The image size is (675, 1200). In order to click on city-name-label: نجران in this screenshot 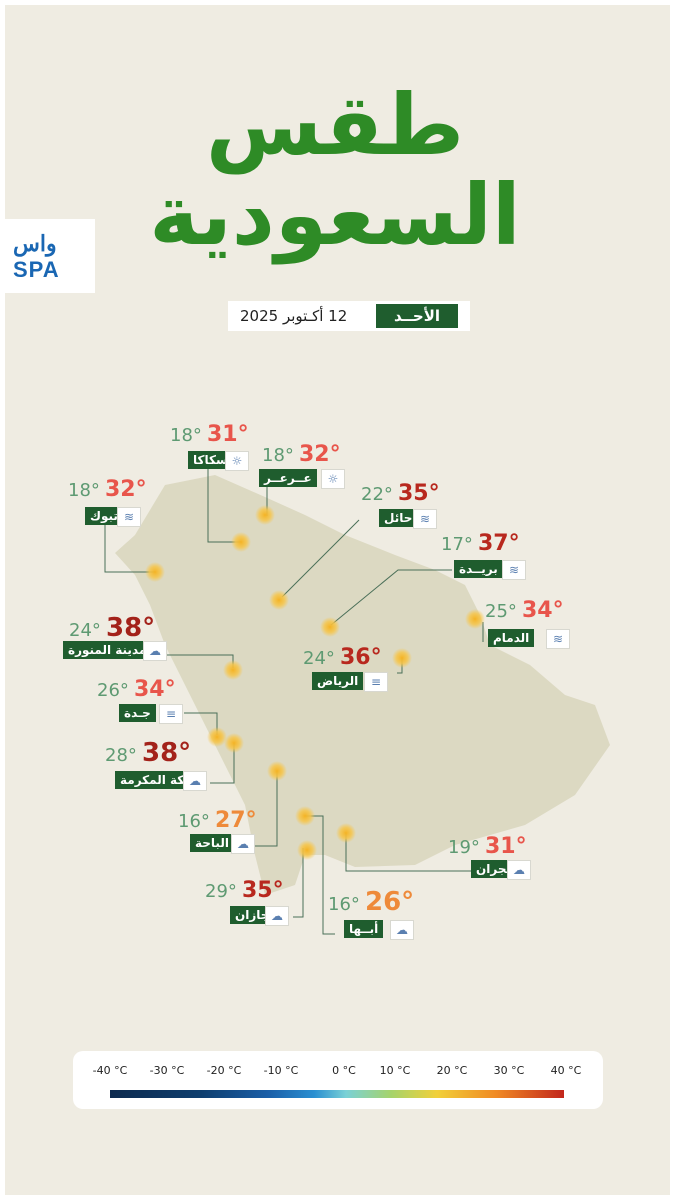, I will do `click(493, 869)`.